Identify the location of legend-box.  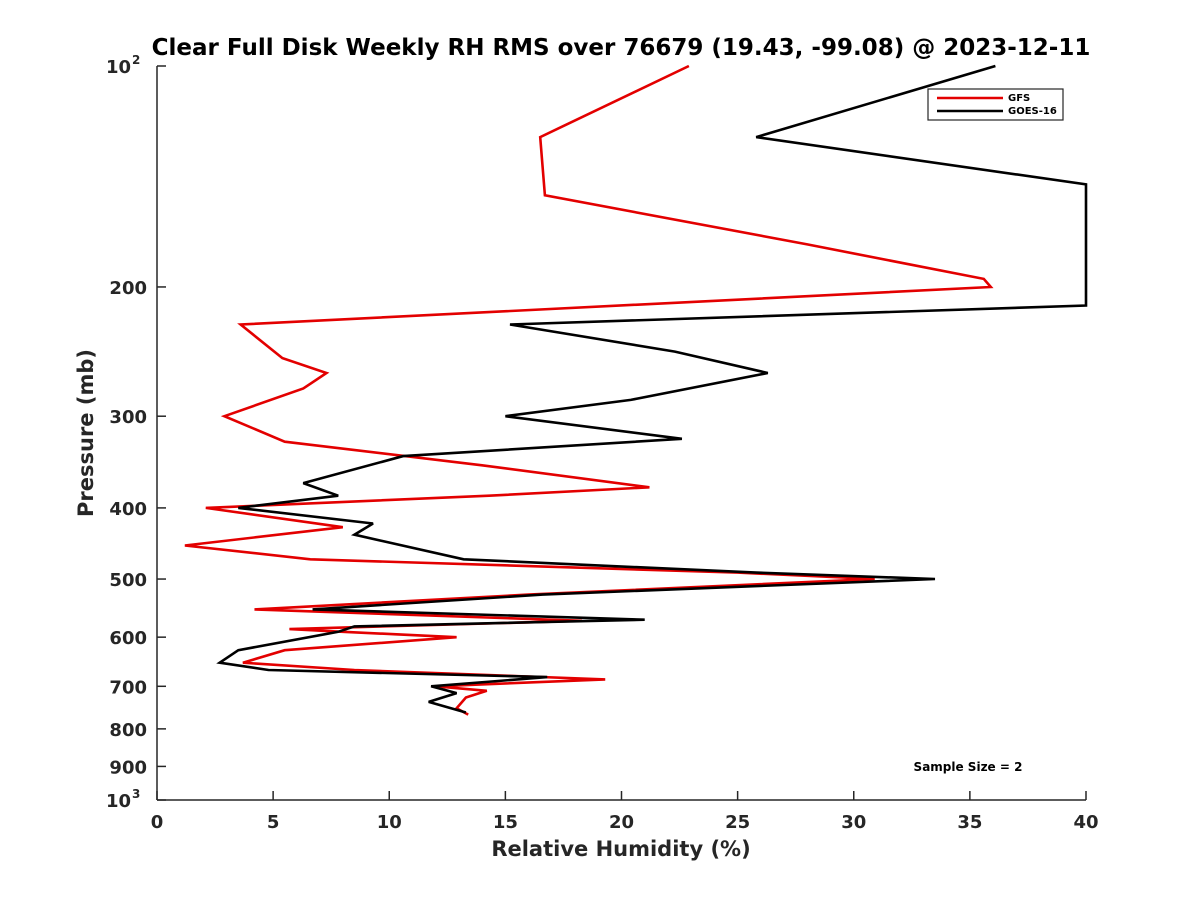
(995, 104).